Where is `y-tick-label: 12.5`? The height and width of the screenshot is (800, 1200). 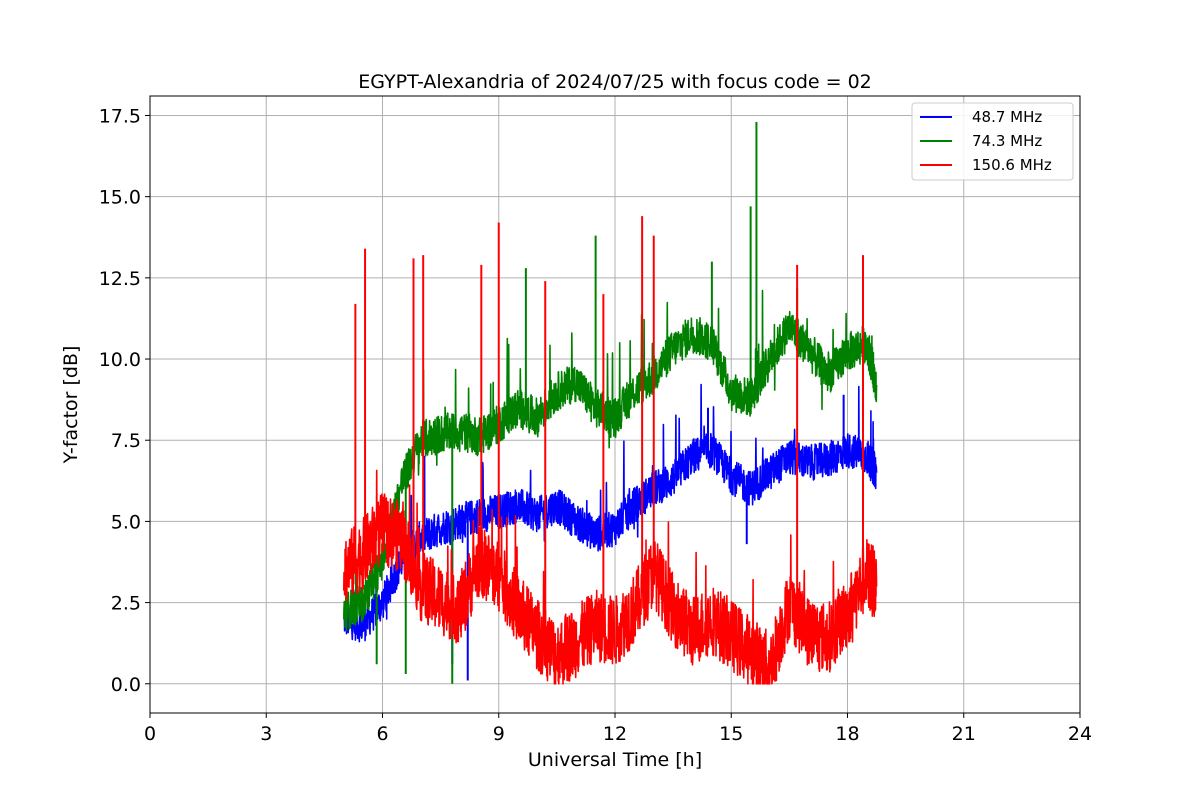 y-tick-label: 12.5 is located at coordinates (120, 279).